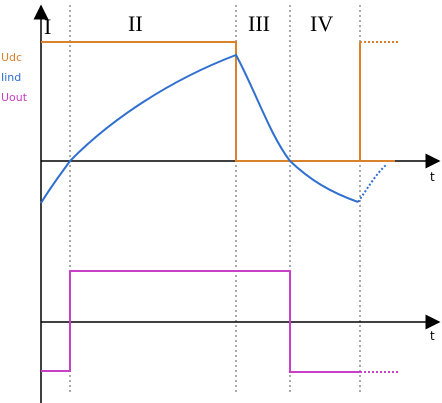 The height and width of the screenshot is (403, 442). I want to click on signal-label: Udc, so click(11, 57).